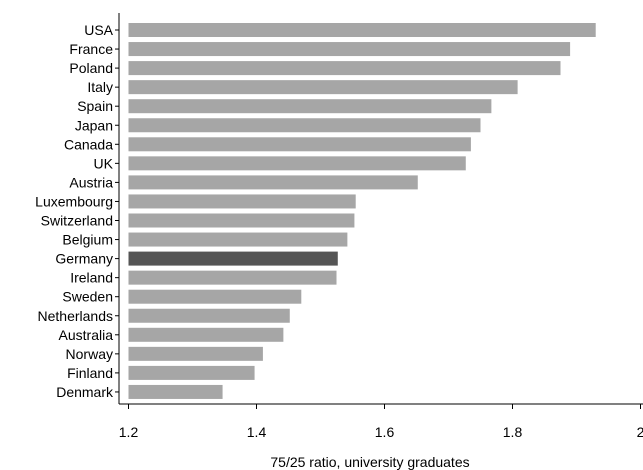 The height and width of the screenshot is (470, 643). What do you see at coordinates (100, 87) in the screenshot?
I see `category-label-italy: Italy` at bounding box center [100, 87].